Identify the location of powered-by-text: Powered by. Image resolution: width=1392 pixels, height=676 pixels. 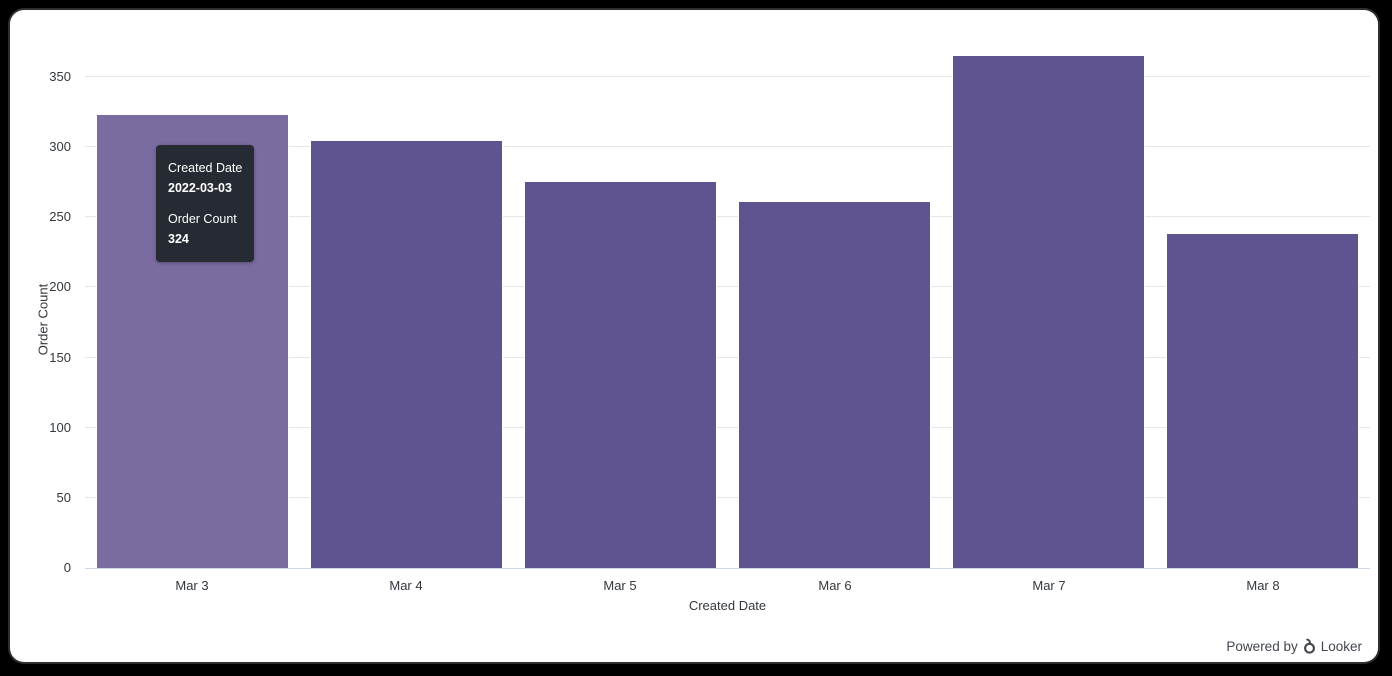
(1262, 646).